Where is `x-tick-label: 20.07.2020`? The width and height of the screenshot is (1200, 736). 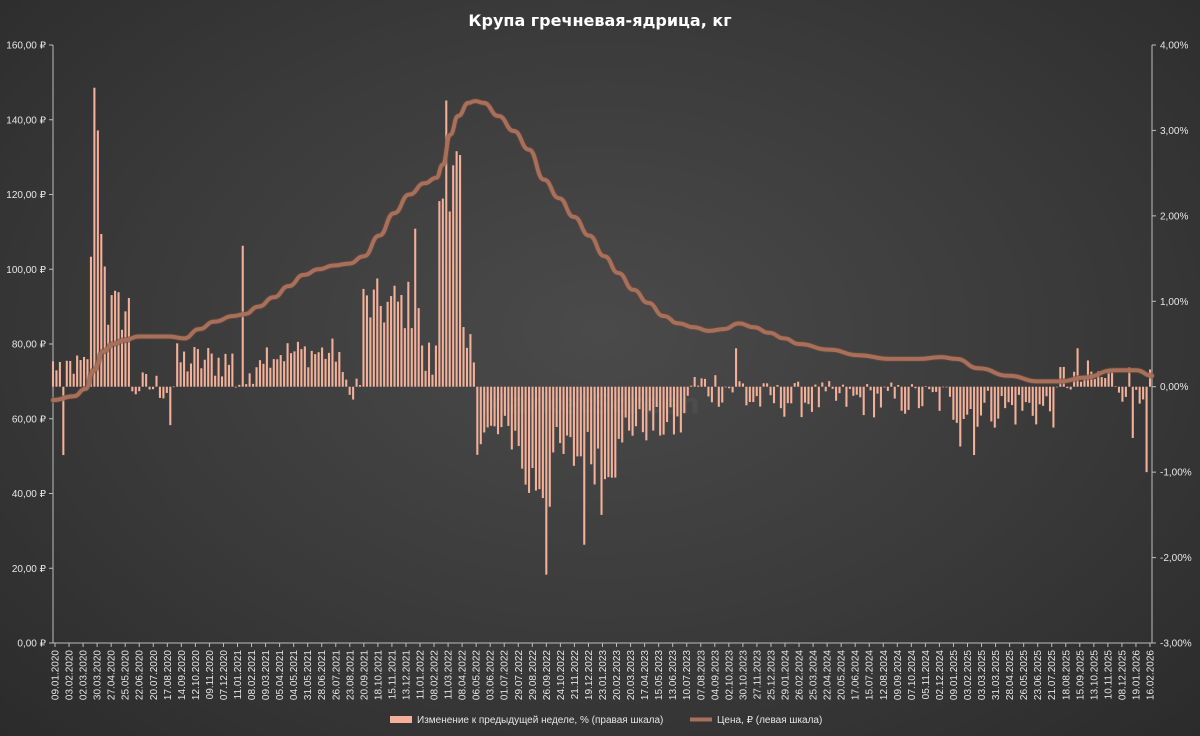
x-tick-label: 20.07.2020 is located at coordinates (154, 675).